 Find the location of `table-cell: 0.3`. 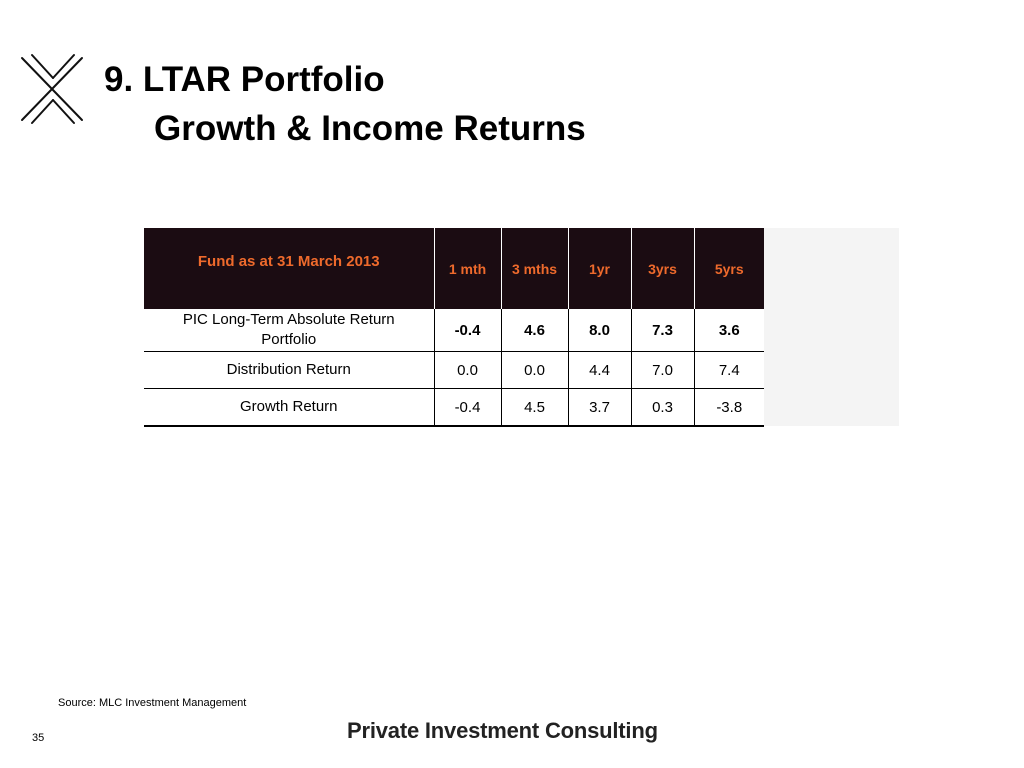

table-cell: 0.3 is located at coordinates (663, 407).